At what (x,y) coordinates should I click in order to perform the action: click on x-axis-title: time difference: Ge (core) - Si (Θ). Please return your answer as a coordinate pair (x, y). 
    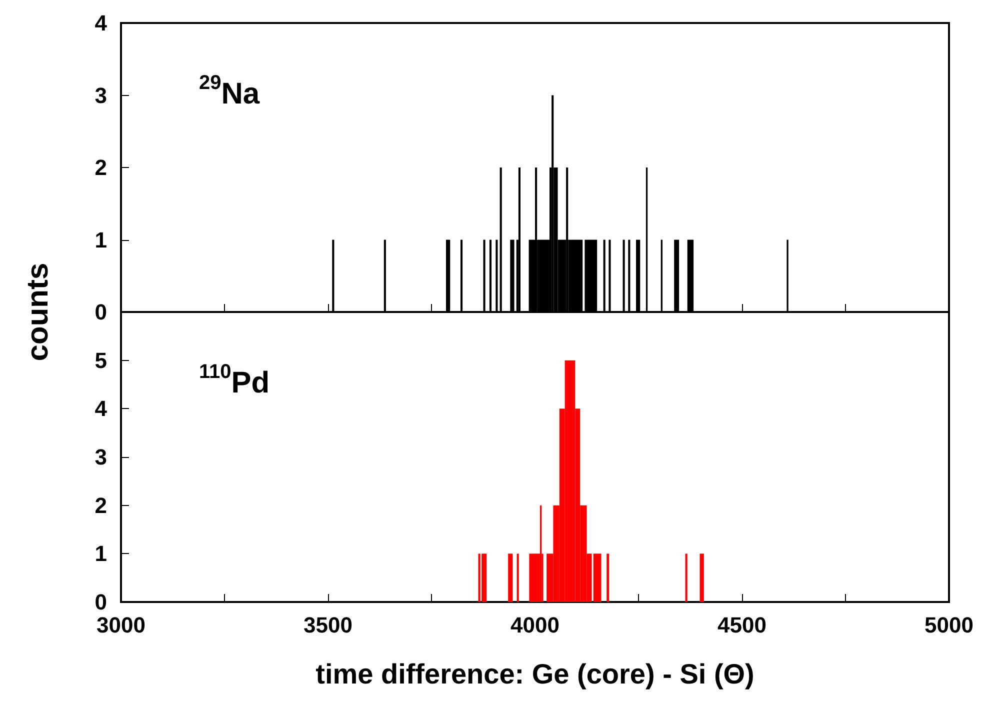
    Looking at the image, I should click on (535, 674).